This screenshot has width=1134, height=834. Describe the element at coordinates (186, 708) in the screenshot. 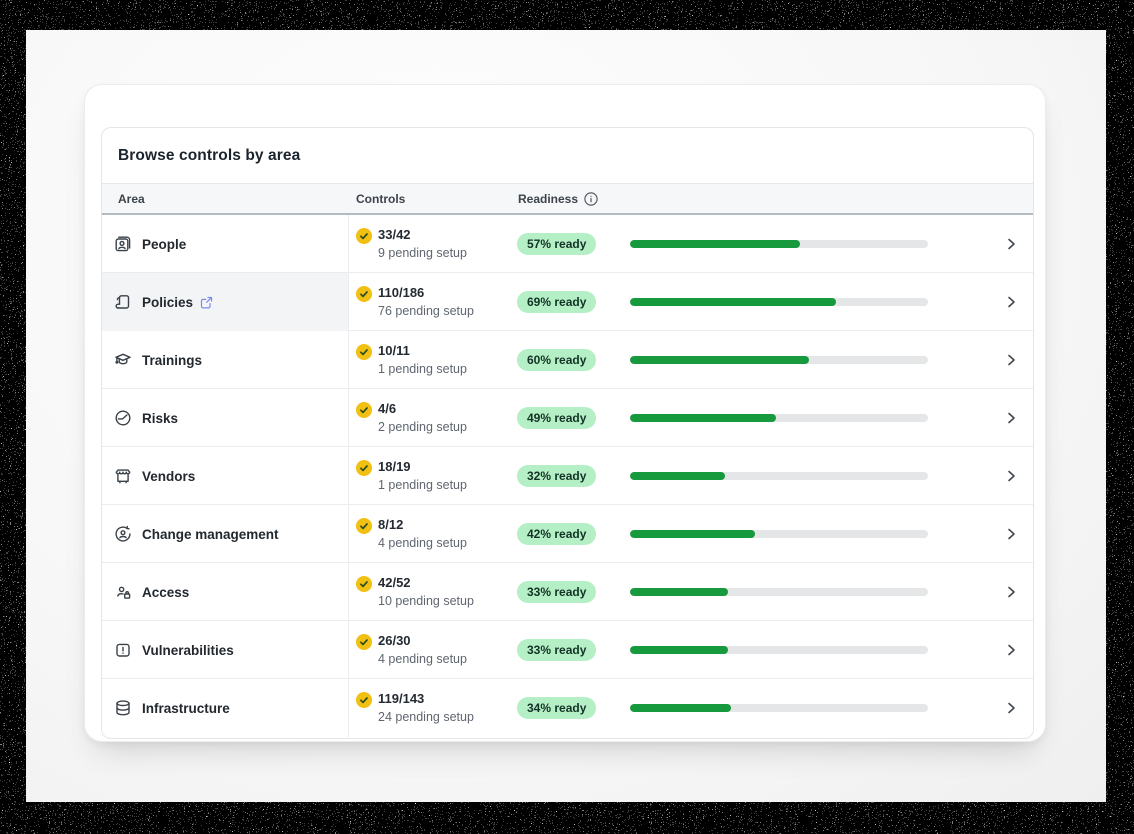

I see `area-label: Infrastructure` at that location.